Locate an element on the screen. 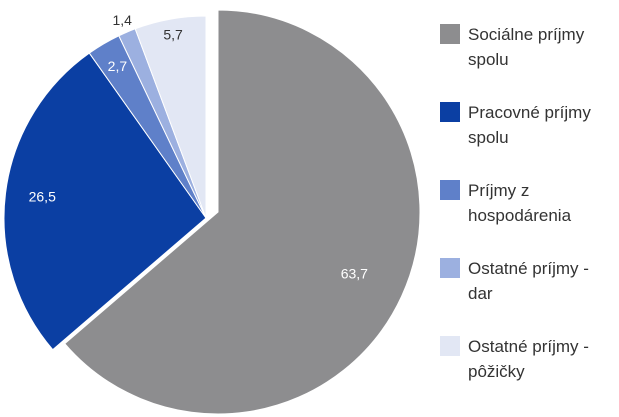 Image resolution: width=619 pixels, height=417 pixels. legend-item: Ostatné príjmy - dar is located at coordinates (529, 295).